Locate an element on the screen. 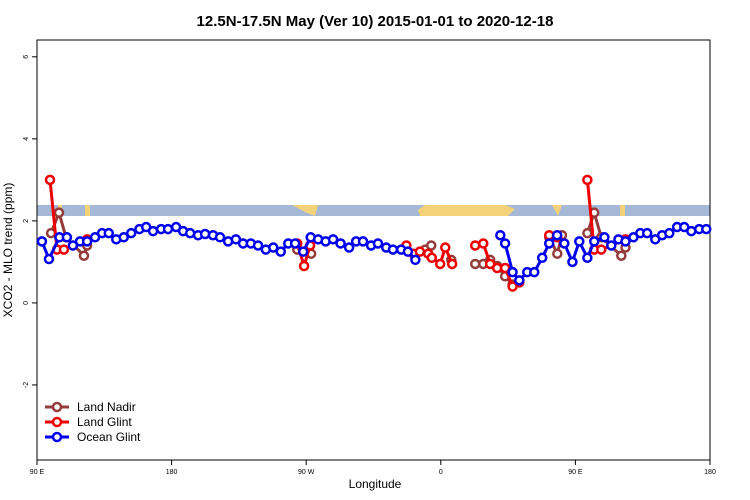 The height and width of the screenshot is (500, 750). legend-label: Land Nadir is located at coordinates (106, 407).